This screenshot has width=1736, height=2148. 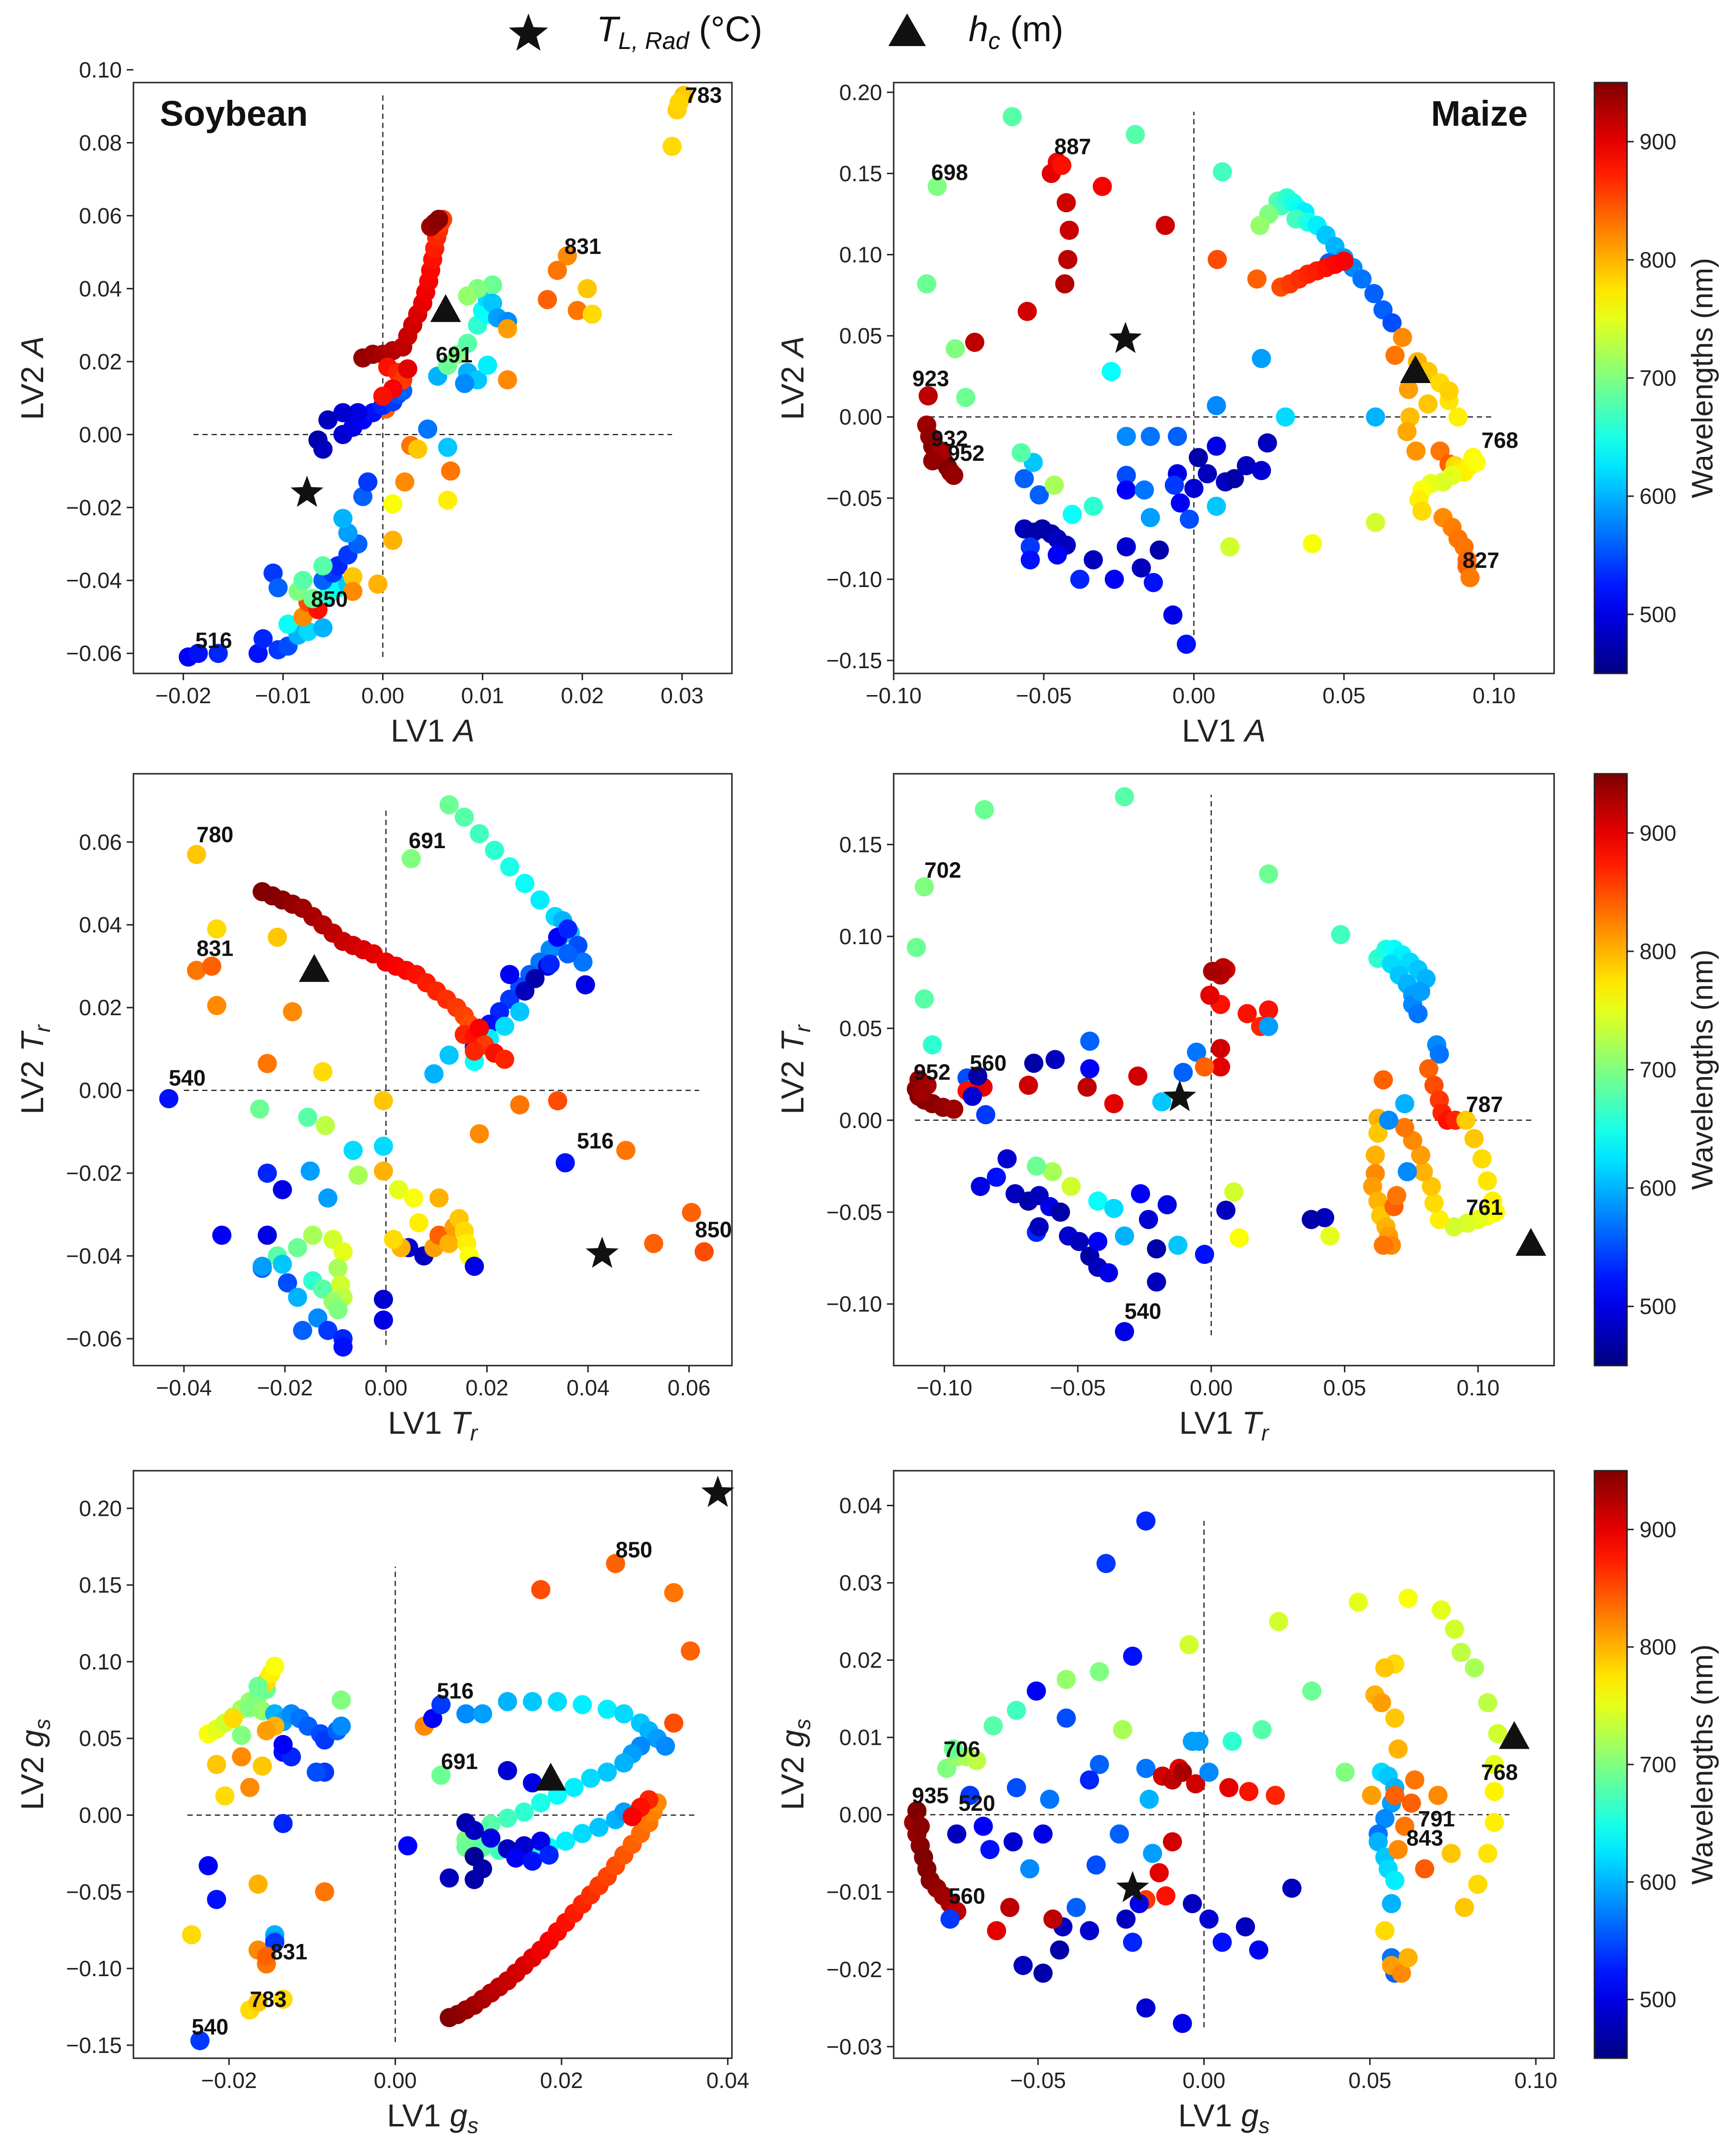 I want to click on crop-title: Soybean, so click(x=234, y=113).